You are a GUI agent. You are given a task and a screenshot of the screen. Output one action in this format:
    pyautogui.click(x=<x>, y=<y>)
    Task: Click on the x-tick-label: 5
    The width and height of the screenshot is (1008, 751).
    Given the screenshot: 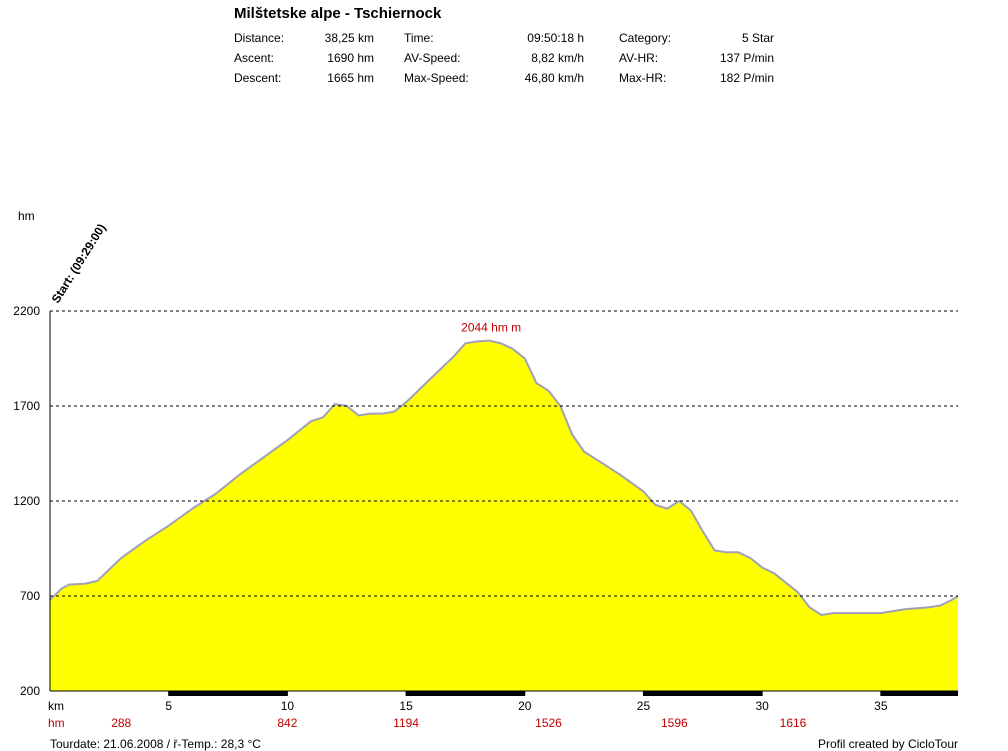 What is the action you would take?
    pyautogui.click(x=168, y=706)
    